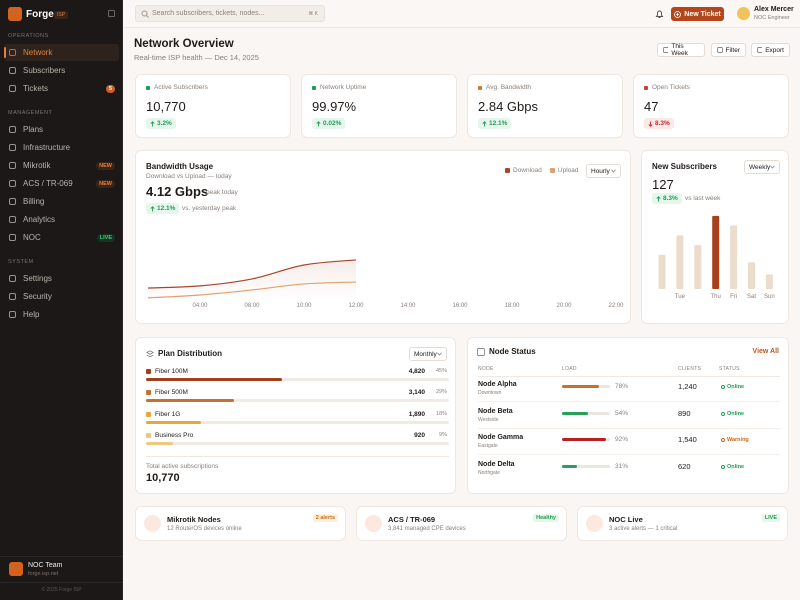 The height and width of the screenshot is (600, 800). I want to click on interval-label: Hourly, so click(600, 171).